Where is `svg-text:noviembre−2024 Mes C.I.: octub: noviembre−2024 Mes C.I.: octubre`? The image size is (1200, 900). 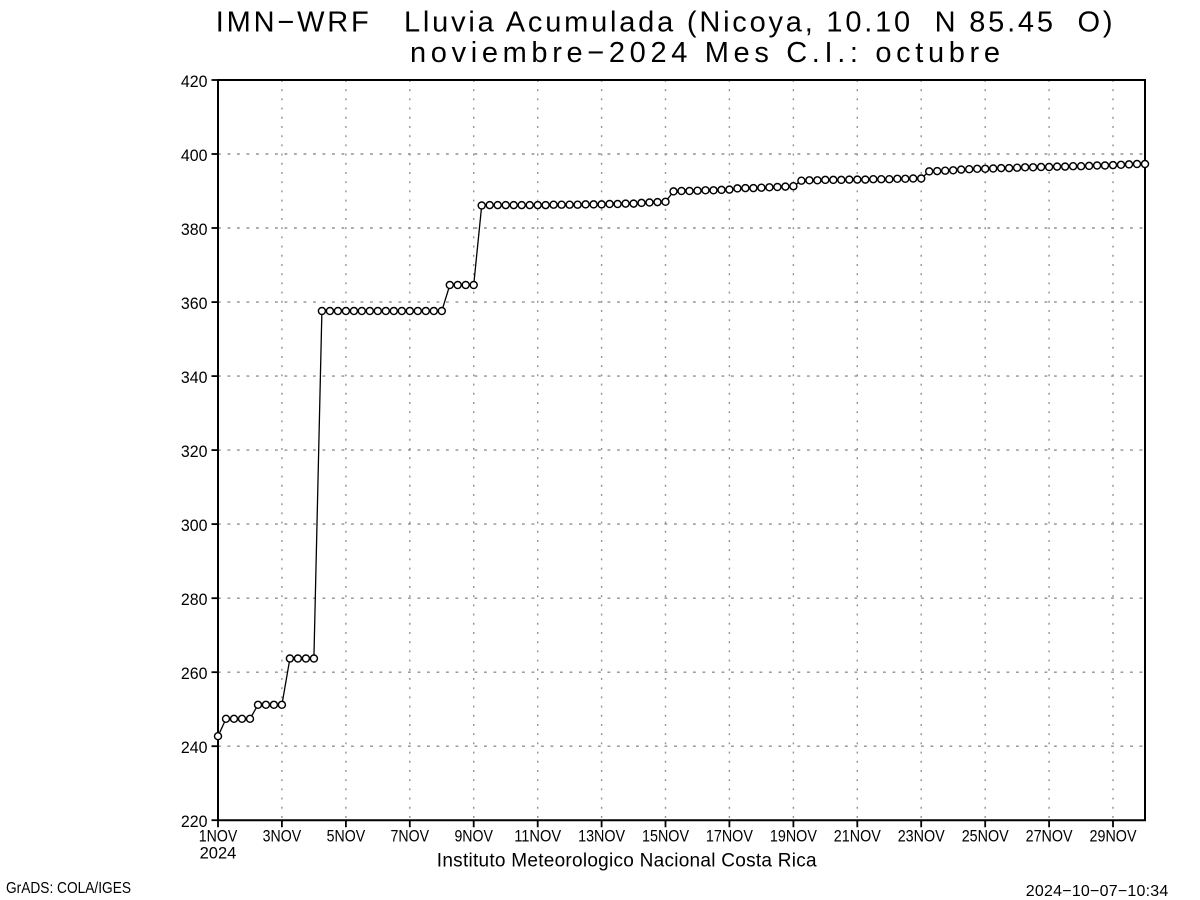 svg-text:noviembre−2024 Mes C.I.: octub: noviembre−2024 Mes C.I.: octubre is located at coordinates (705, 53).